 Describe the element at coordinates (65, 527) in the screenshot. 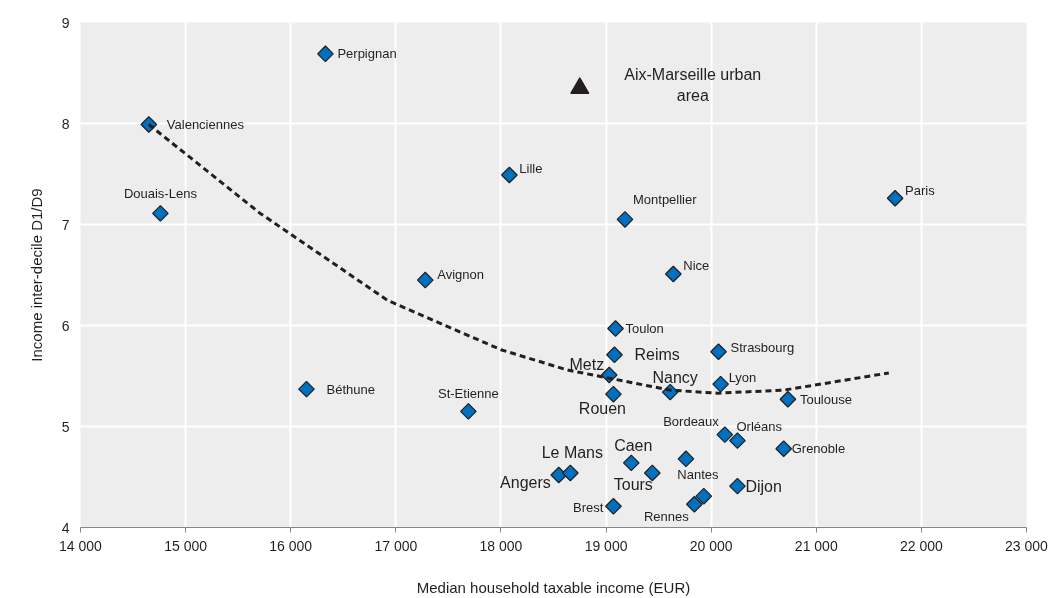

I see `y-tick-label: 4` at that location.